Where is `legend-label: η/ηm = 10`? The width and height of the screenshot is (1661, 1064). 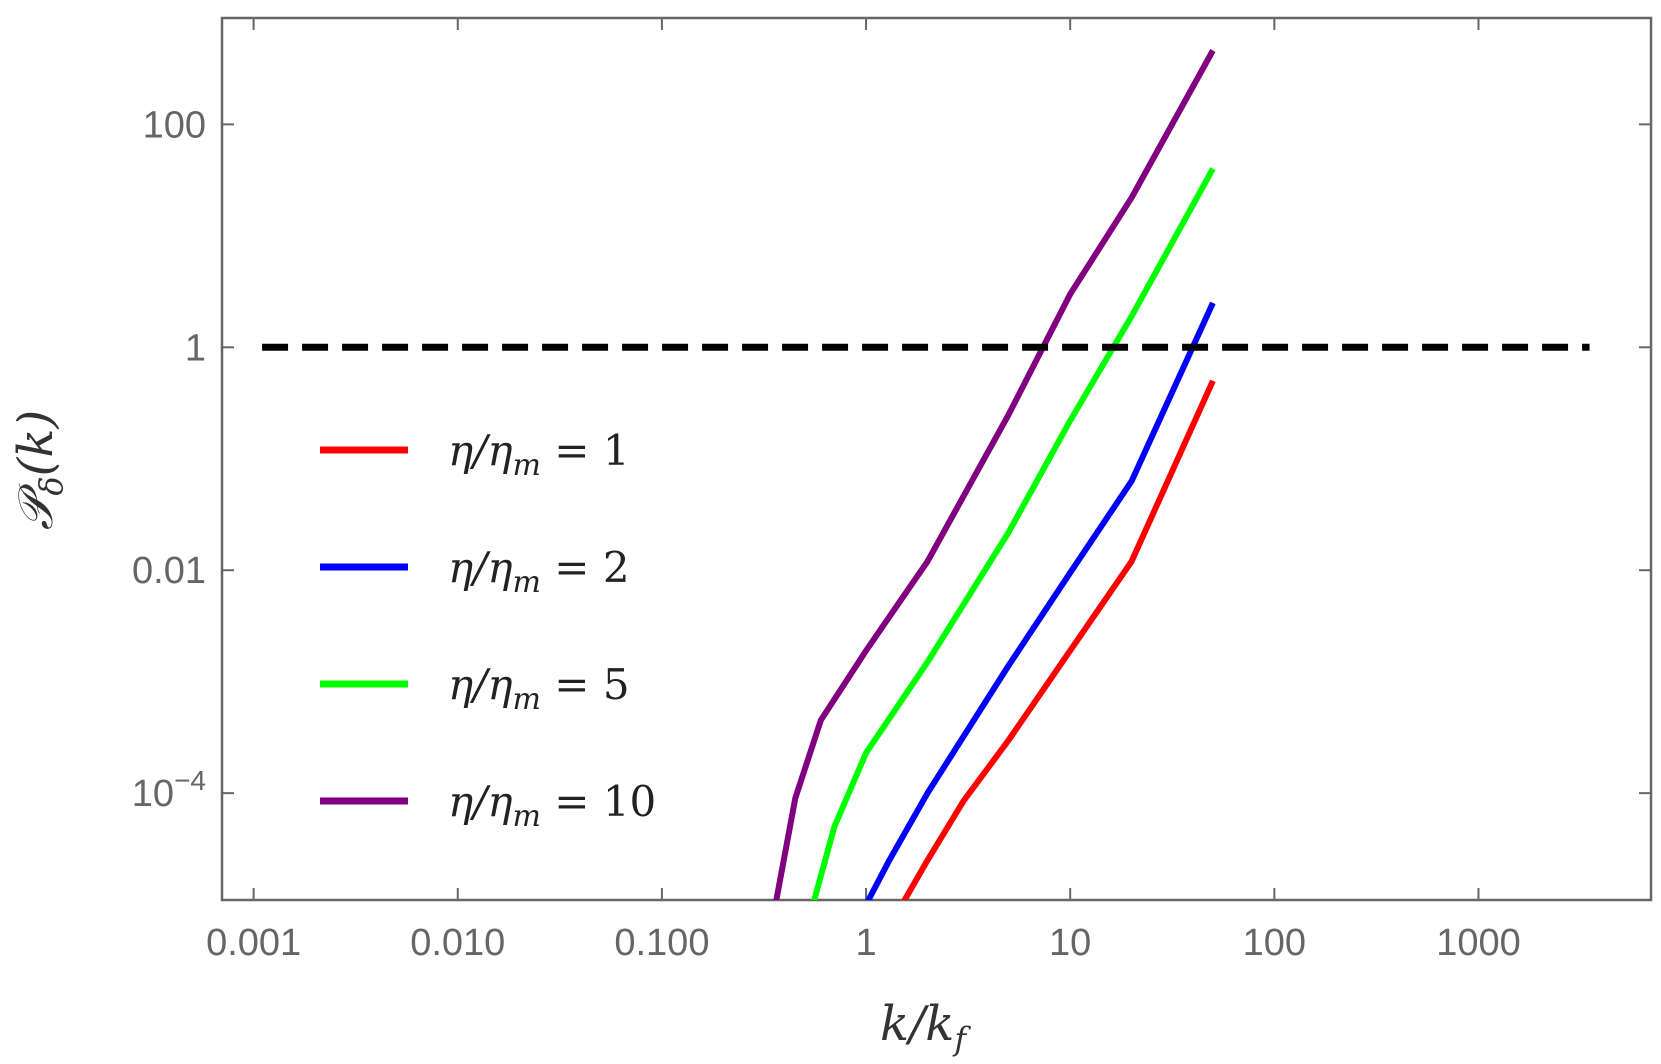 legend-label: η/ηm = 10 is located at coordinates (552, 805).